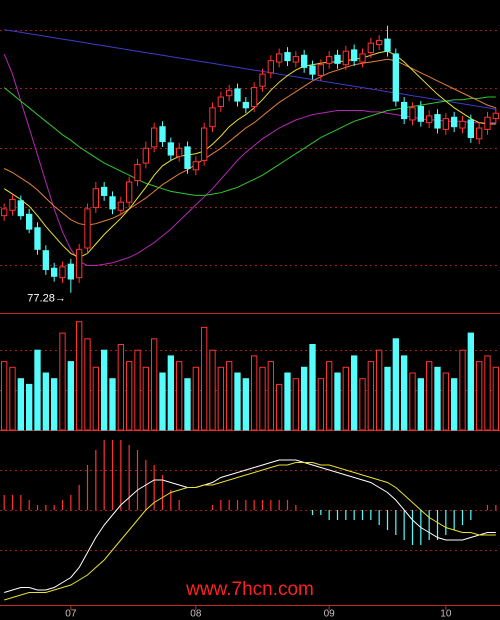 The height and width of the screenshot is (620, 500). I want to click on watermark: www.7hcn.com, so click(249, 589).